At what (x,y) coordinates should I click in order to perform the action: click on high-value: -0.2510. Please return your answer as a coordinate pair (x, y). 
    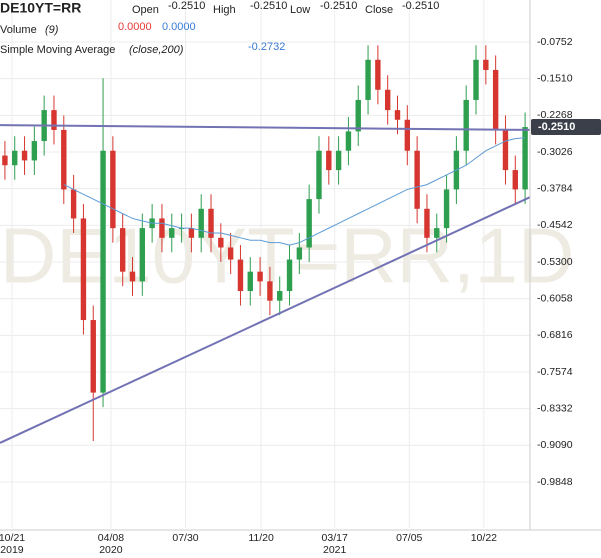
    Looking at the image, I should click on (268, 6).